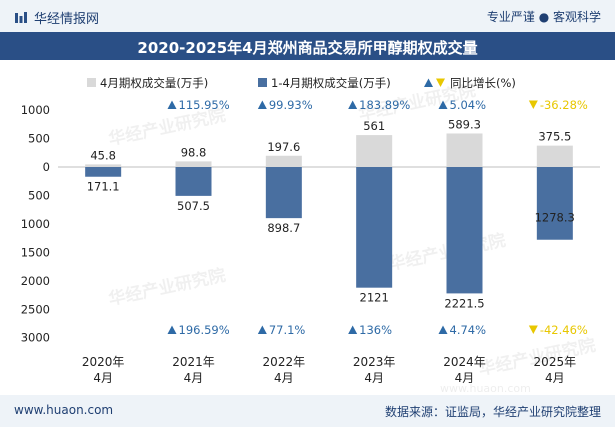  I want to click on data-label-april: 375.5, so click(554, 137).